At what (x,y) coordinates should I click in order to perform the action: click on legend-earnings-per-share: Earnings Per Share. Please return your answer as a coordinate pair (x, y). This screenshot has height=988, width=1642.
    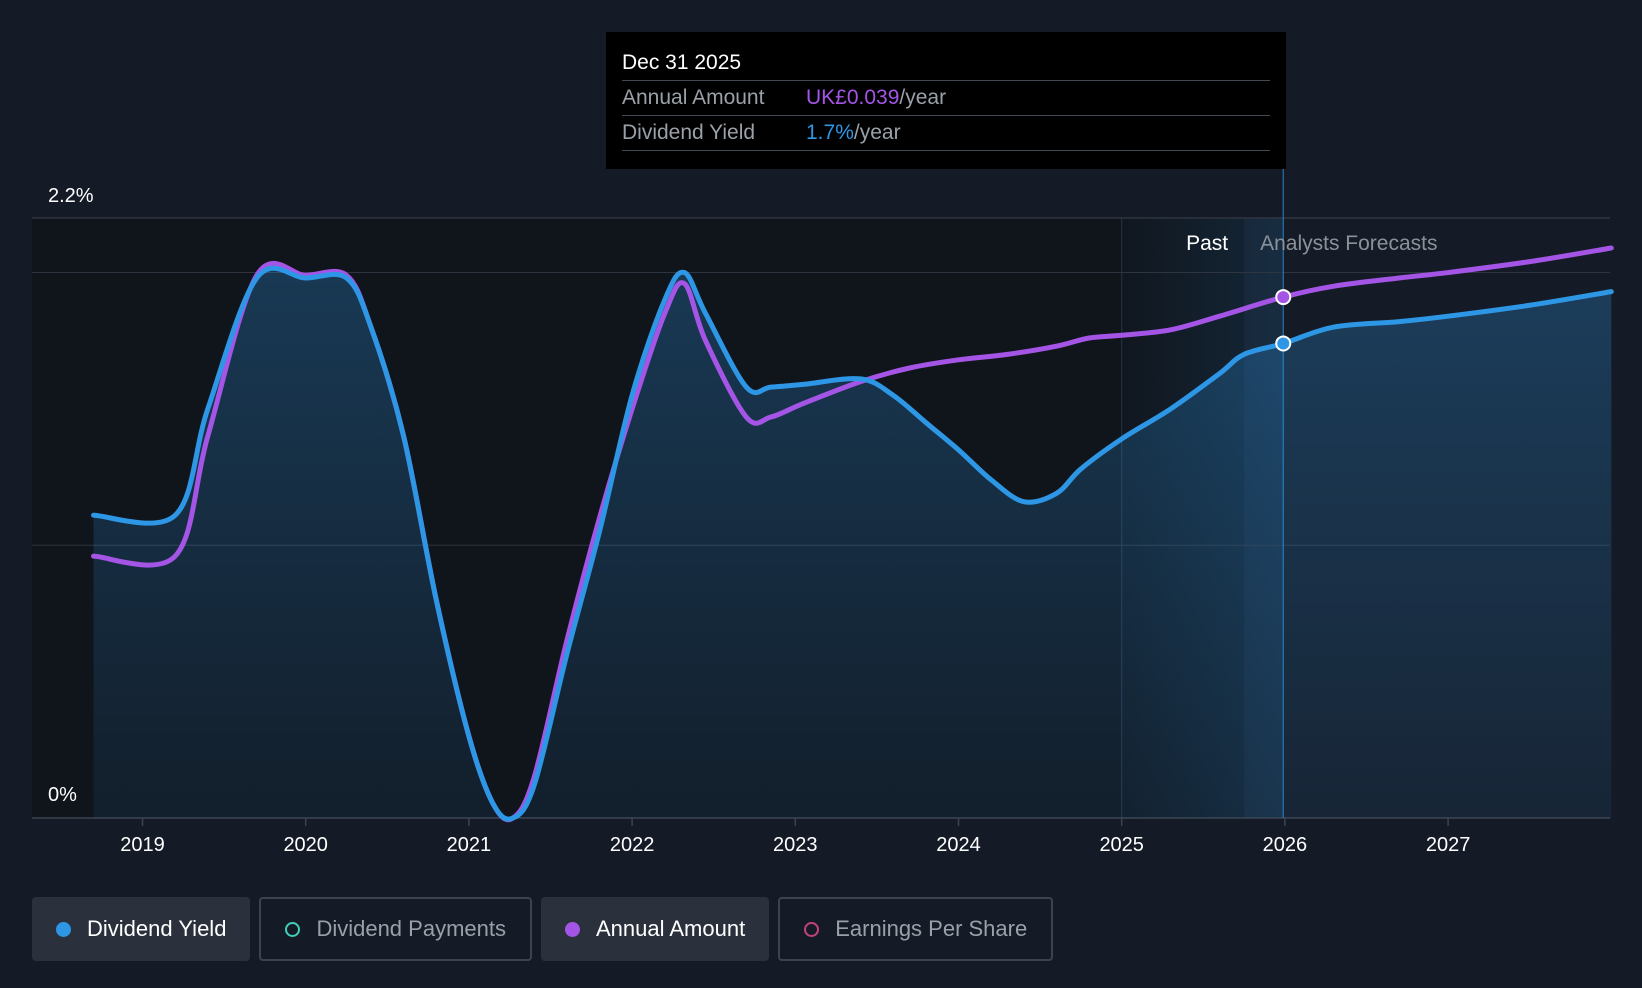
    Looking at the image, I should click on (916, 929).